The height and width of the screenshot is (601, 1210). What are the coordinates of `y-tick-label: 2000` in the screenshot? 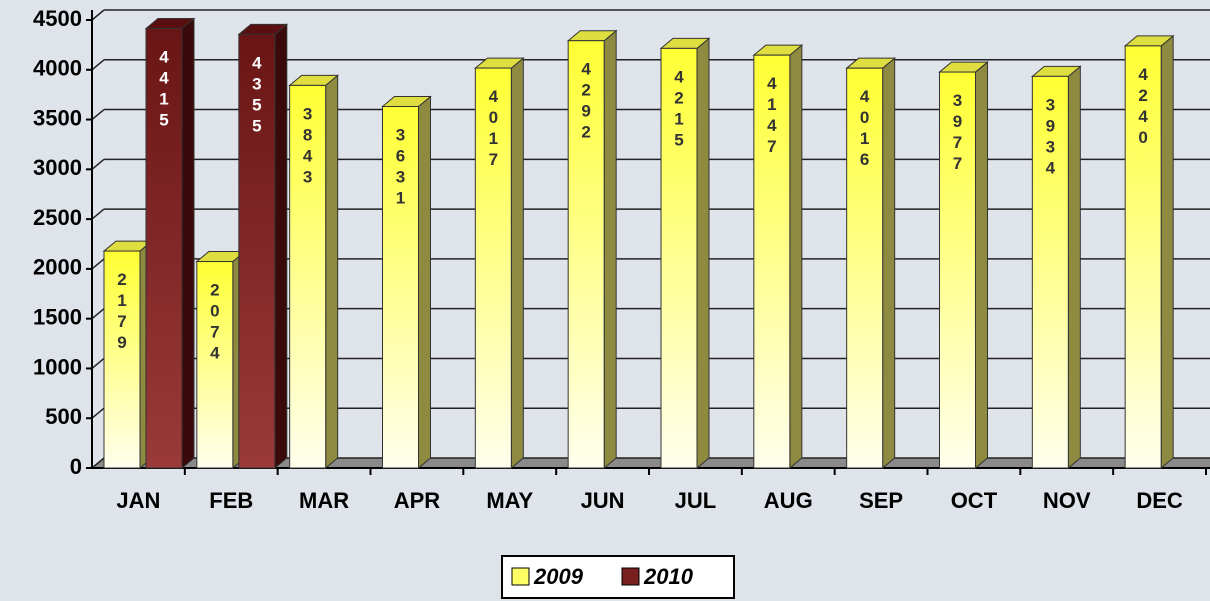 It's located at (57, 267).